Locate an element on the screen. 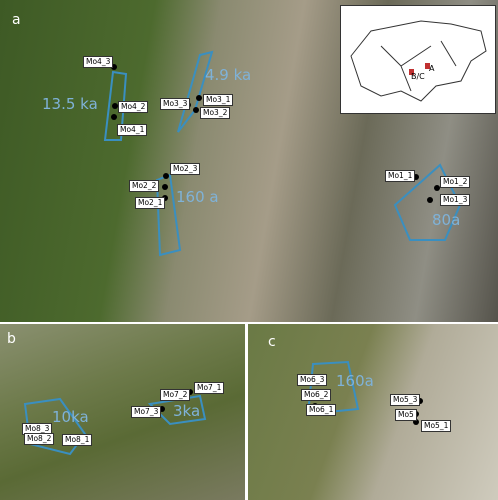  sample-label: Mo7_1 is located at coordinates (209, 388).